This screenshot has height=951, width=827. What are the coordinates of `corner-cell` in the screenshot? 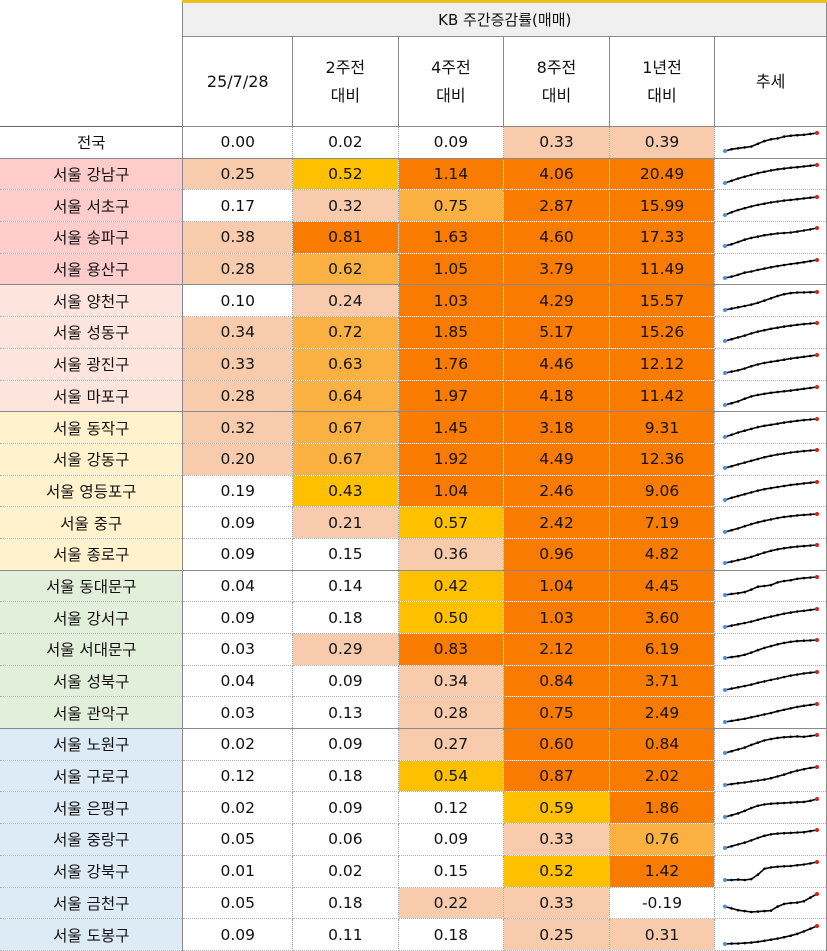 It's located at (91, 19).